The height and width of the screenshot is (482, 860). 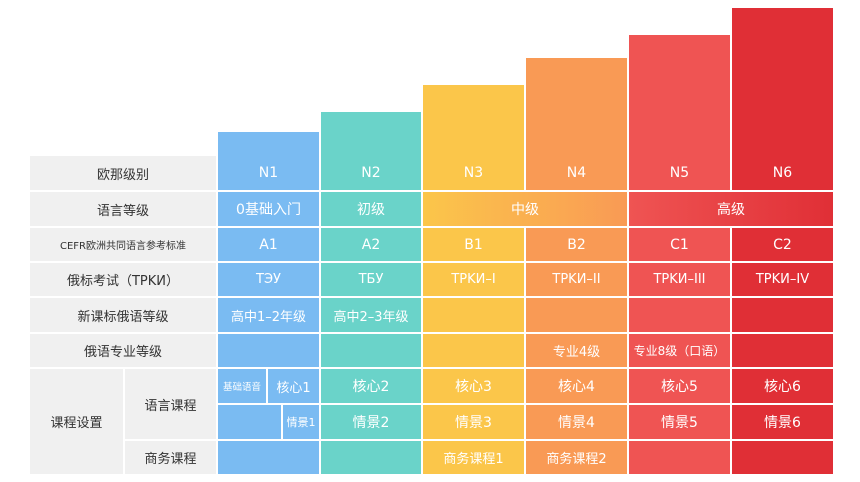 What do you see at coordinates (782, 82) in the screenshot?
I see `column-top-n6` at bounding box center [782, 82].